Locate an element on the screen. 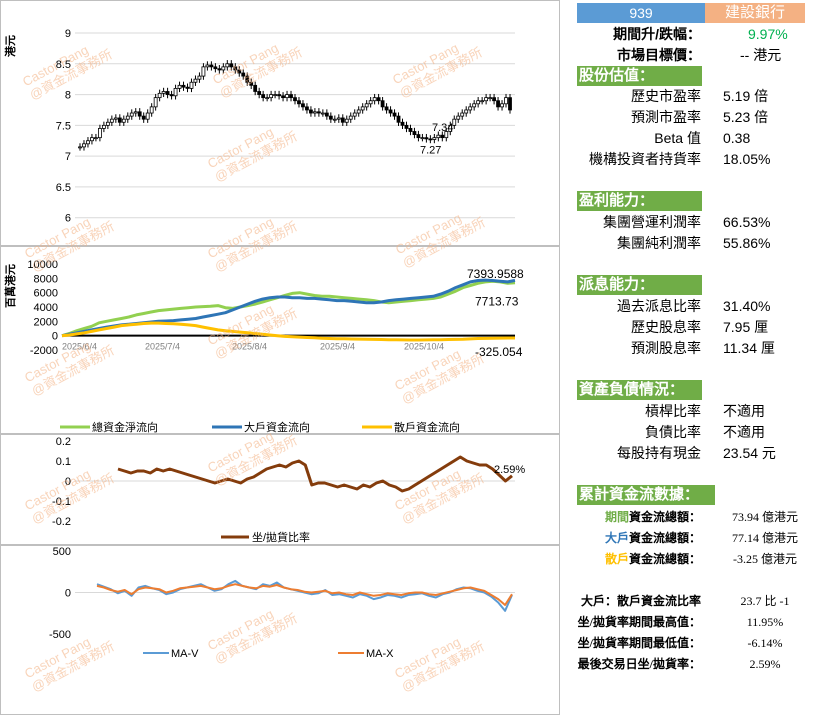 Image resolution: width=821 pixels, height=715 pixels. y-tick-label: 10000 is located at coordinates (42, 265).